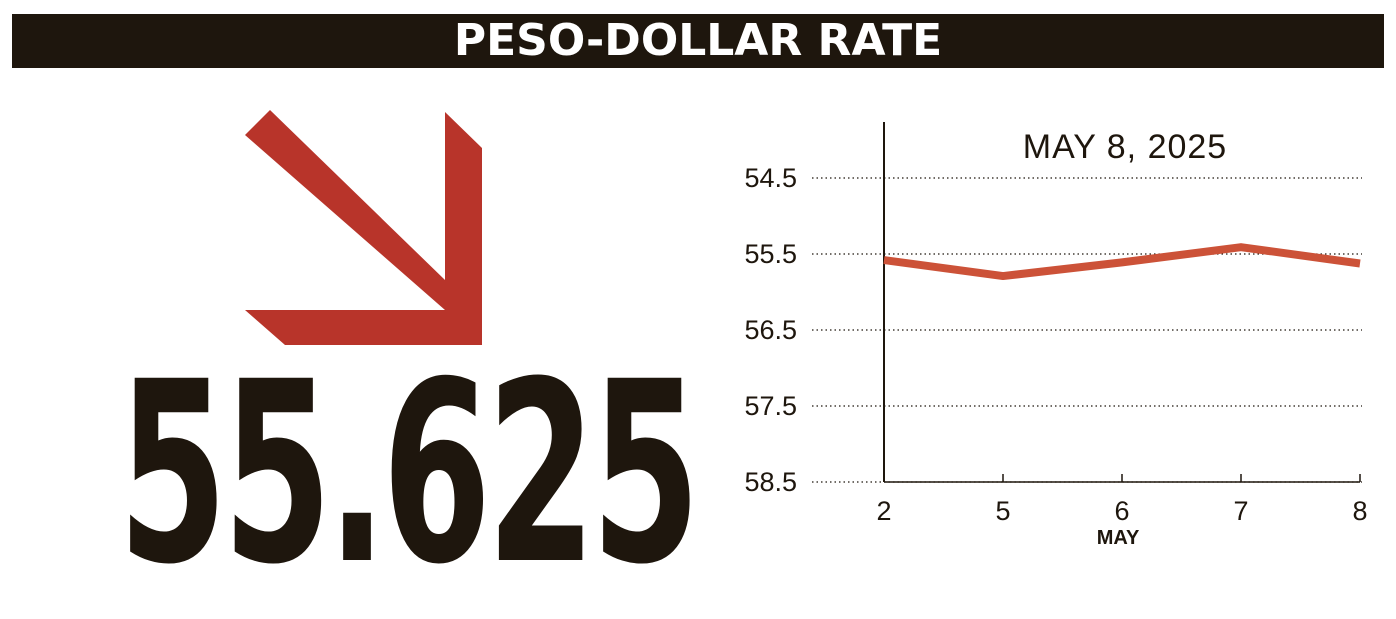 The image size is (1396, 619). What do you see at coordinates (770, 178) in the screenshot?
I see `y-tick-label: 54.5` at bounding box center [770, 178].